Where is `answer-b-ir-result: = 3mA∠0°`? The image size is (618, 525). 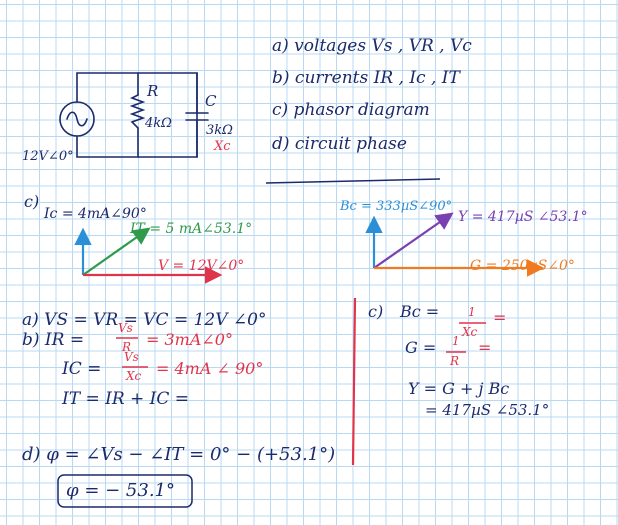 answer-b-ir-result: = 3mA∠0° is located at coordinates (189, 339).